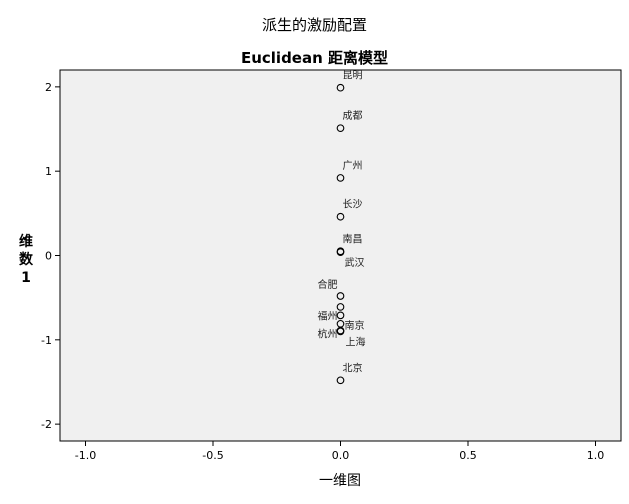 The image size is (629, 504). What do you see at coordinates (48, 171) in the screenshot?
I see `y-tick-label: 1` at bounding box center [48, 171].